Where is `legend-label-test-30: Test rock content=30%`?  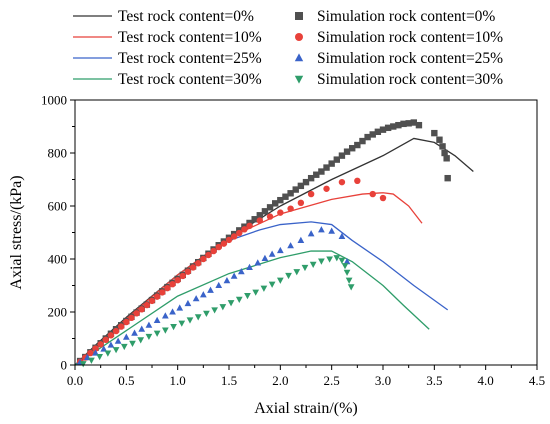 legend-label-test-30: Test rock content=30% is located at coordinates (190, 79).